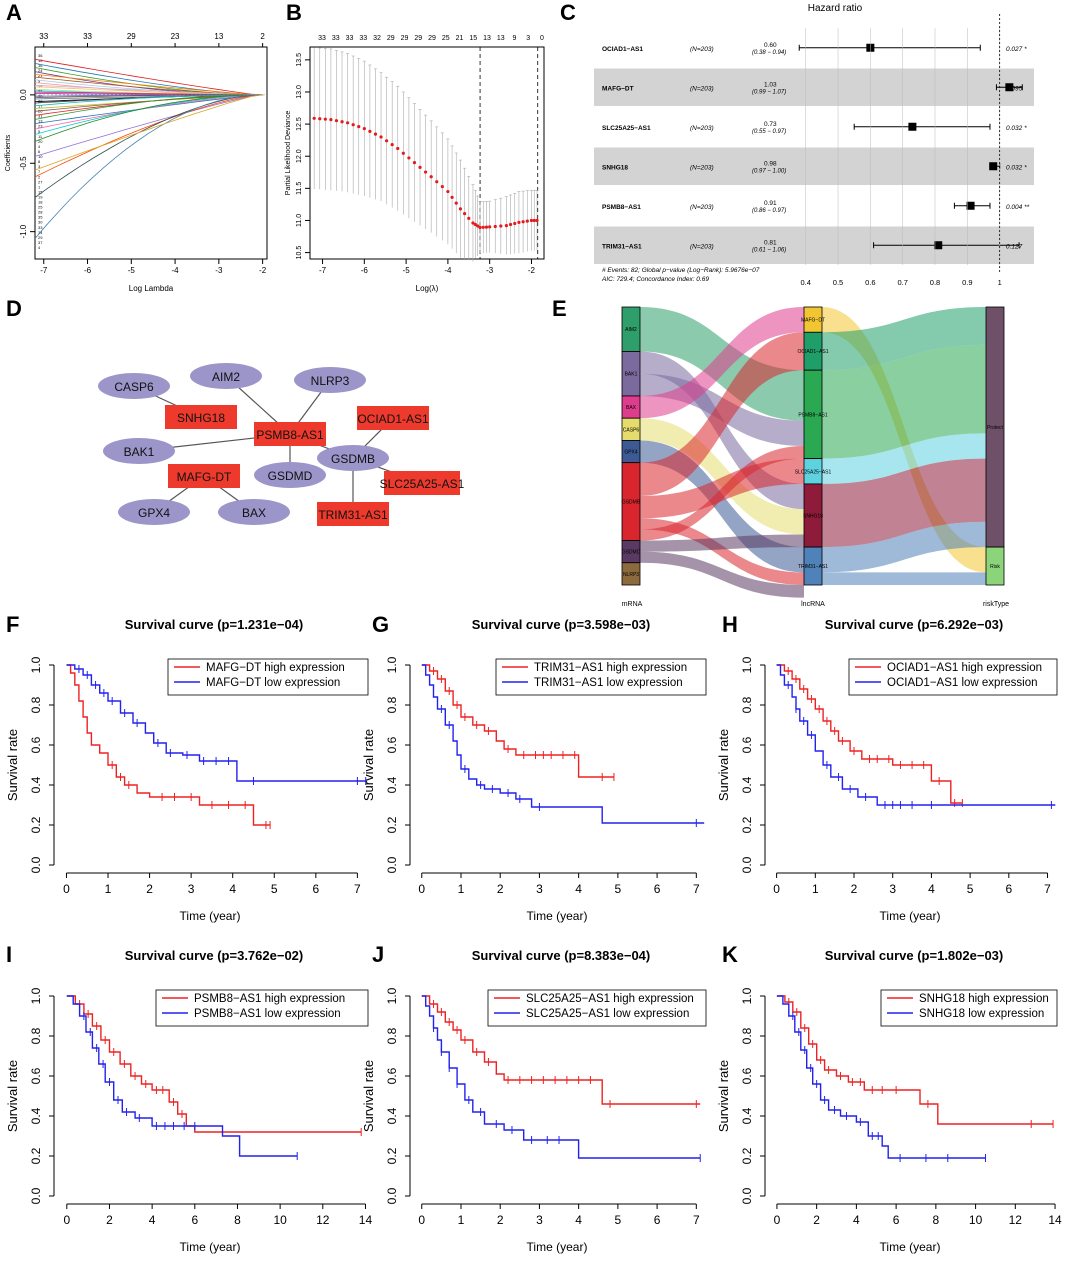  I want to click on path-index-label: 5, so click(39, 131).